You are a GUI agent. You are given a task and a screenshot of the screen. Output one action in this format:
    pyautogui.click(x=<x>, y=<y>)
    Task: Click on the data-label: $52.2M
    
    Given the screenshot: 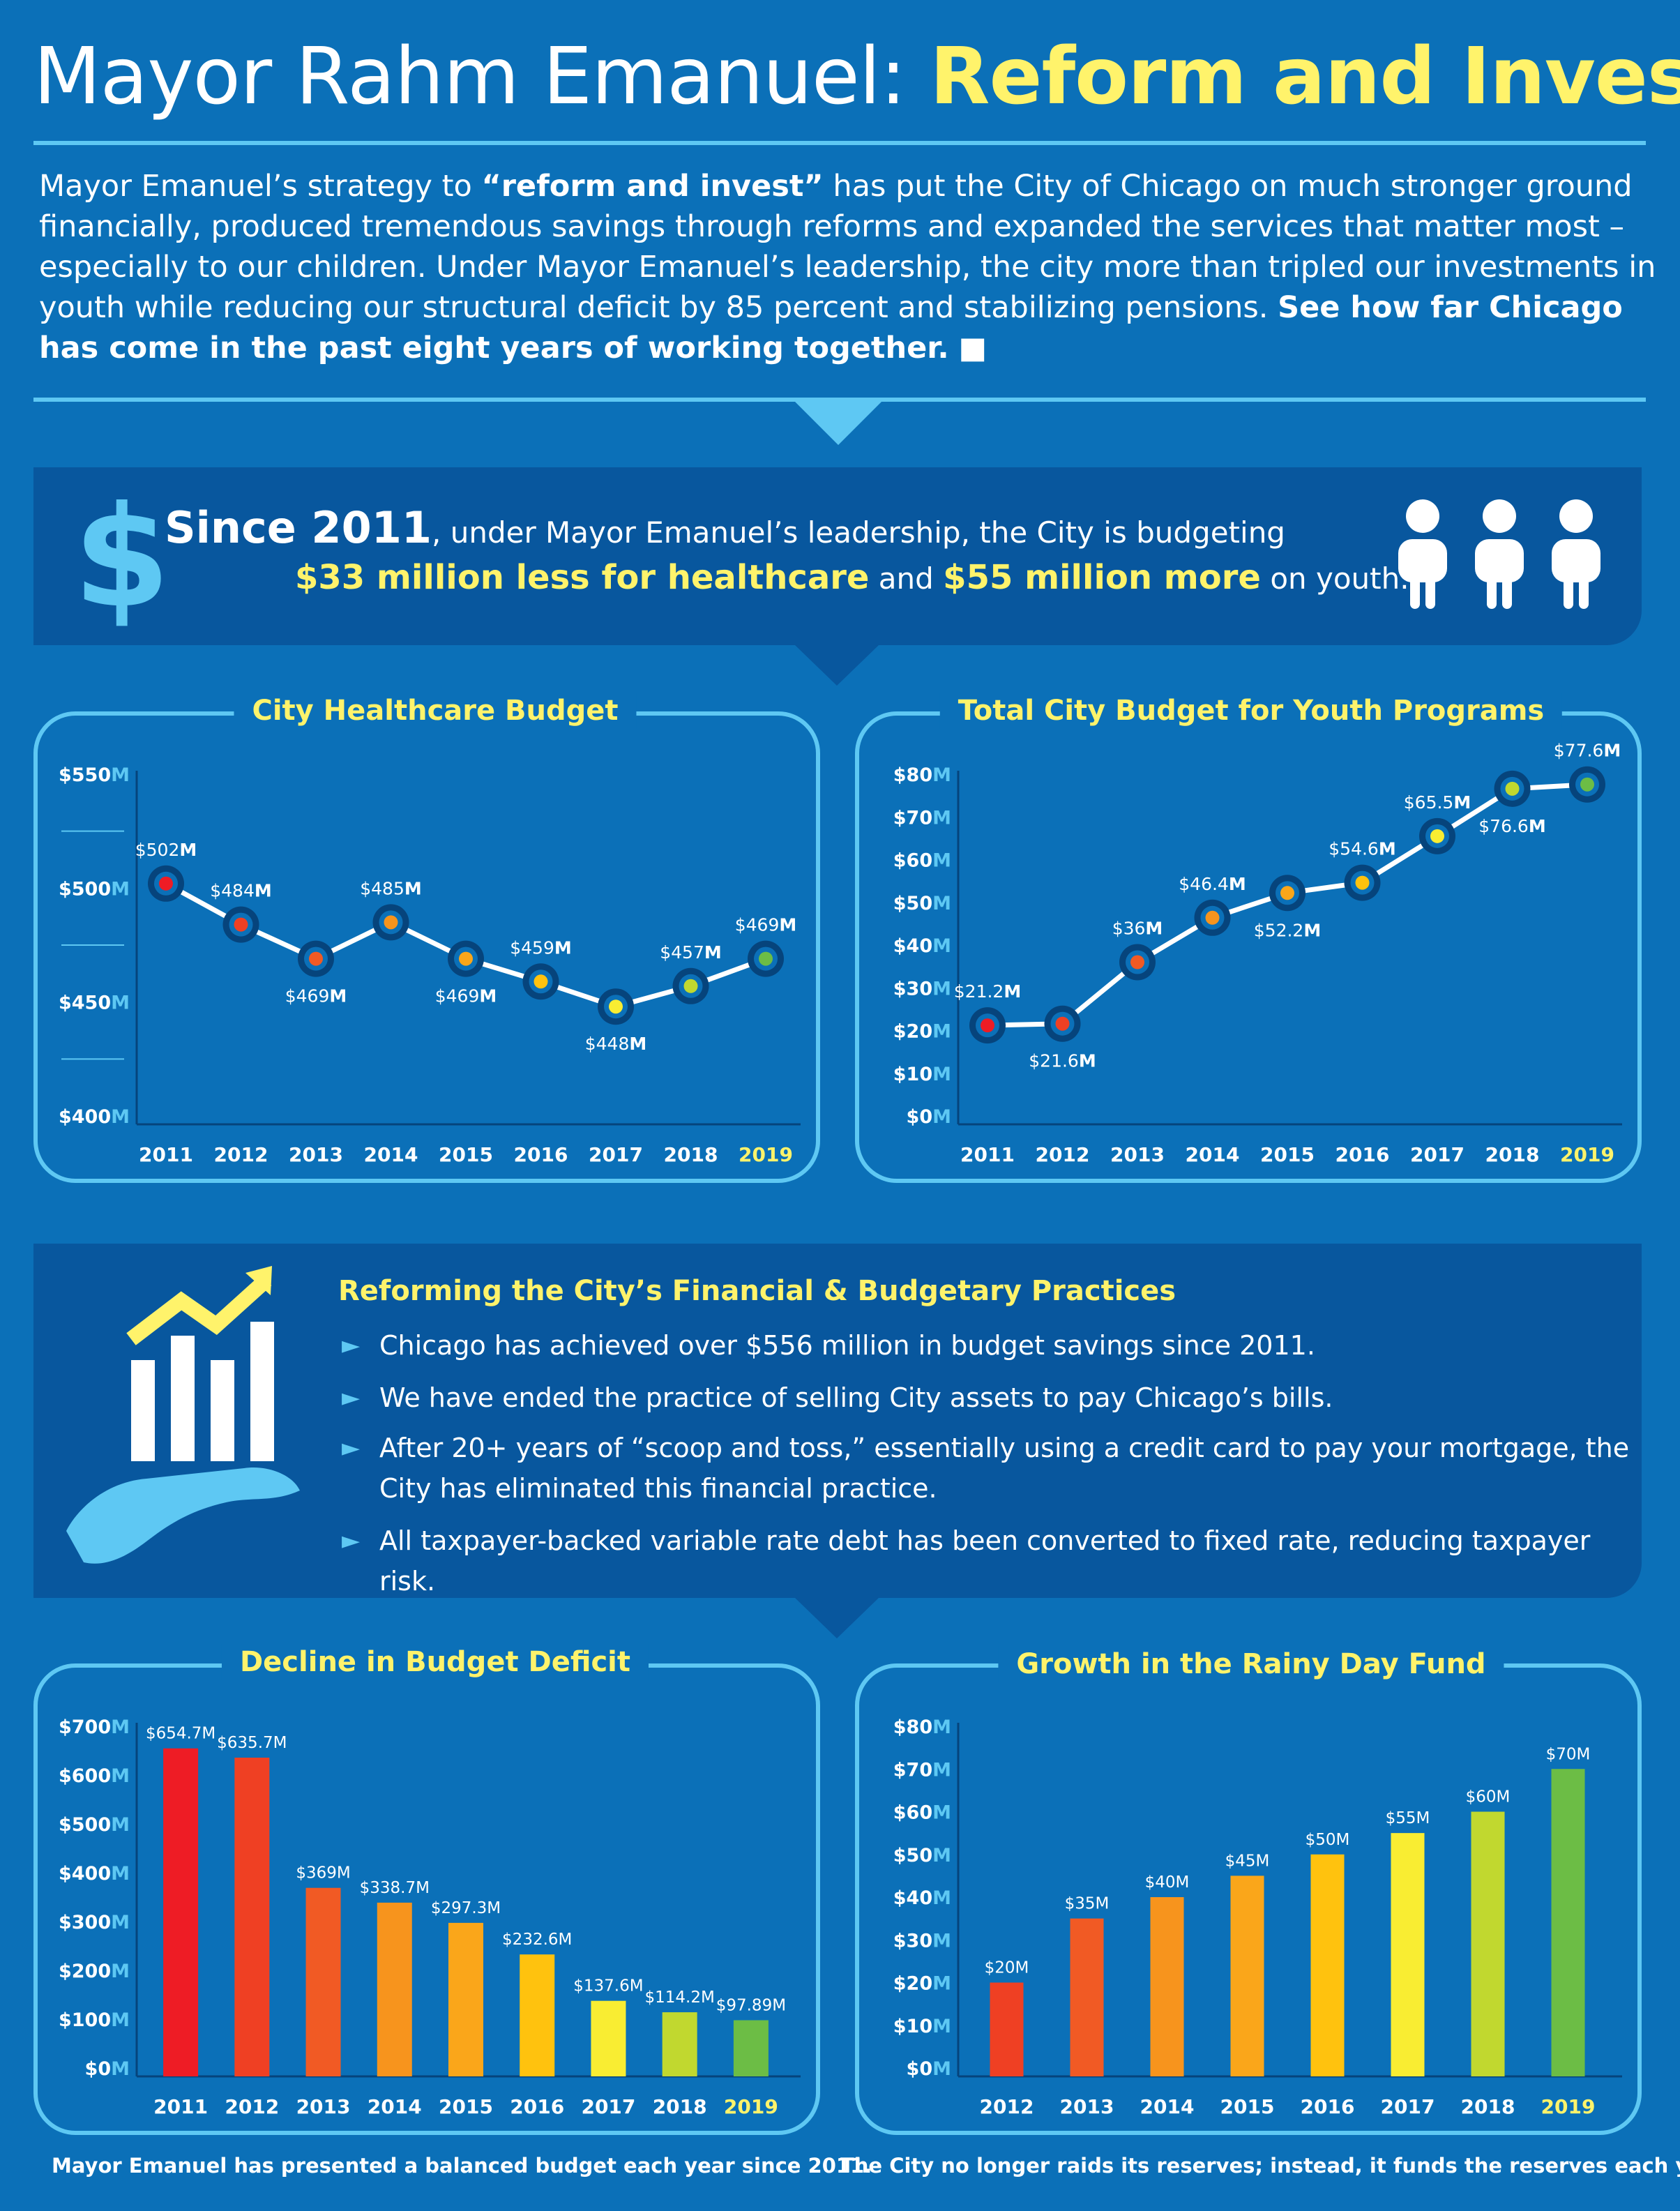 What is the action you would take?
    pyautogui.click(x=1287, y=930)
    